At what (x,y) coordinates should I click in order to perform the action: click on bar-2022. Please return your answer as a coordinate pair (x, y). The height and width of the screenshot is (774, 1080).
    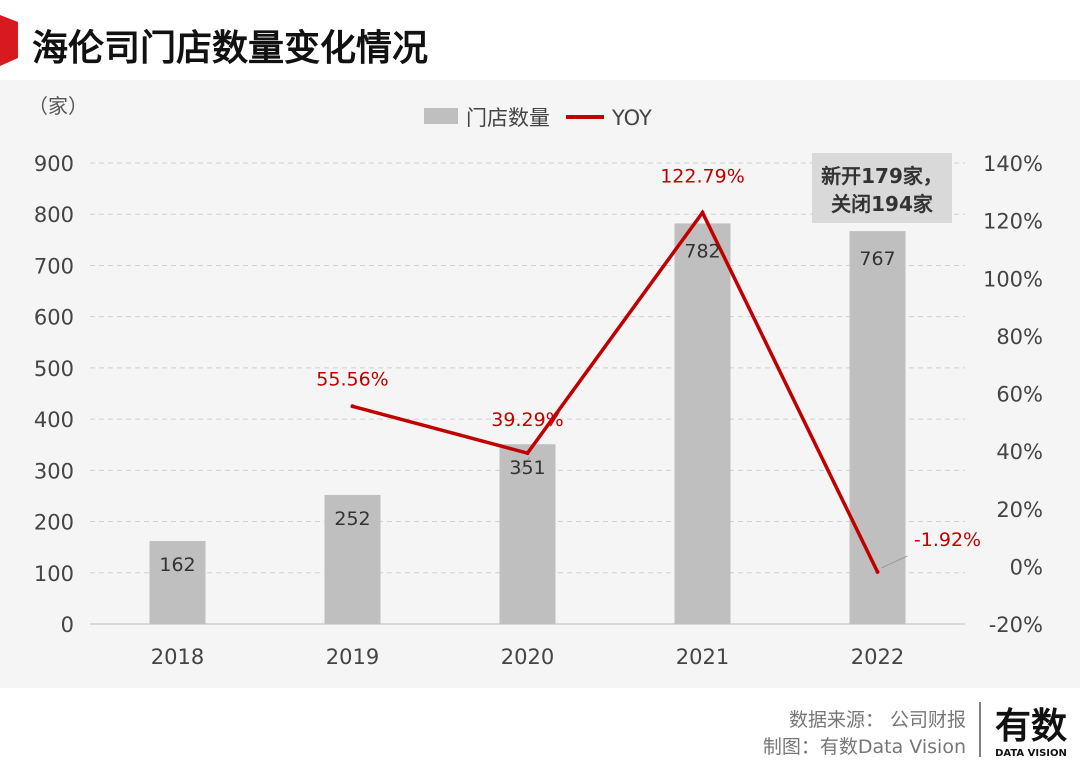
    Looking at the image, I should click on (877, 427).